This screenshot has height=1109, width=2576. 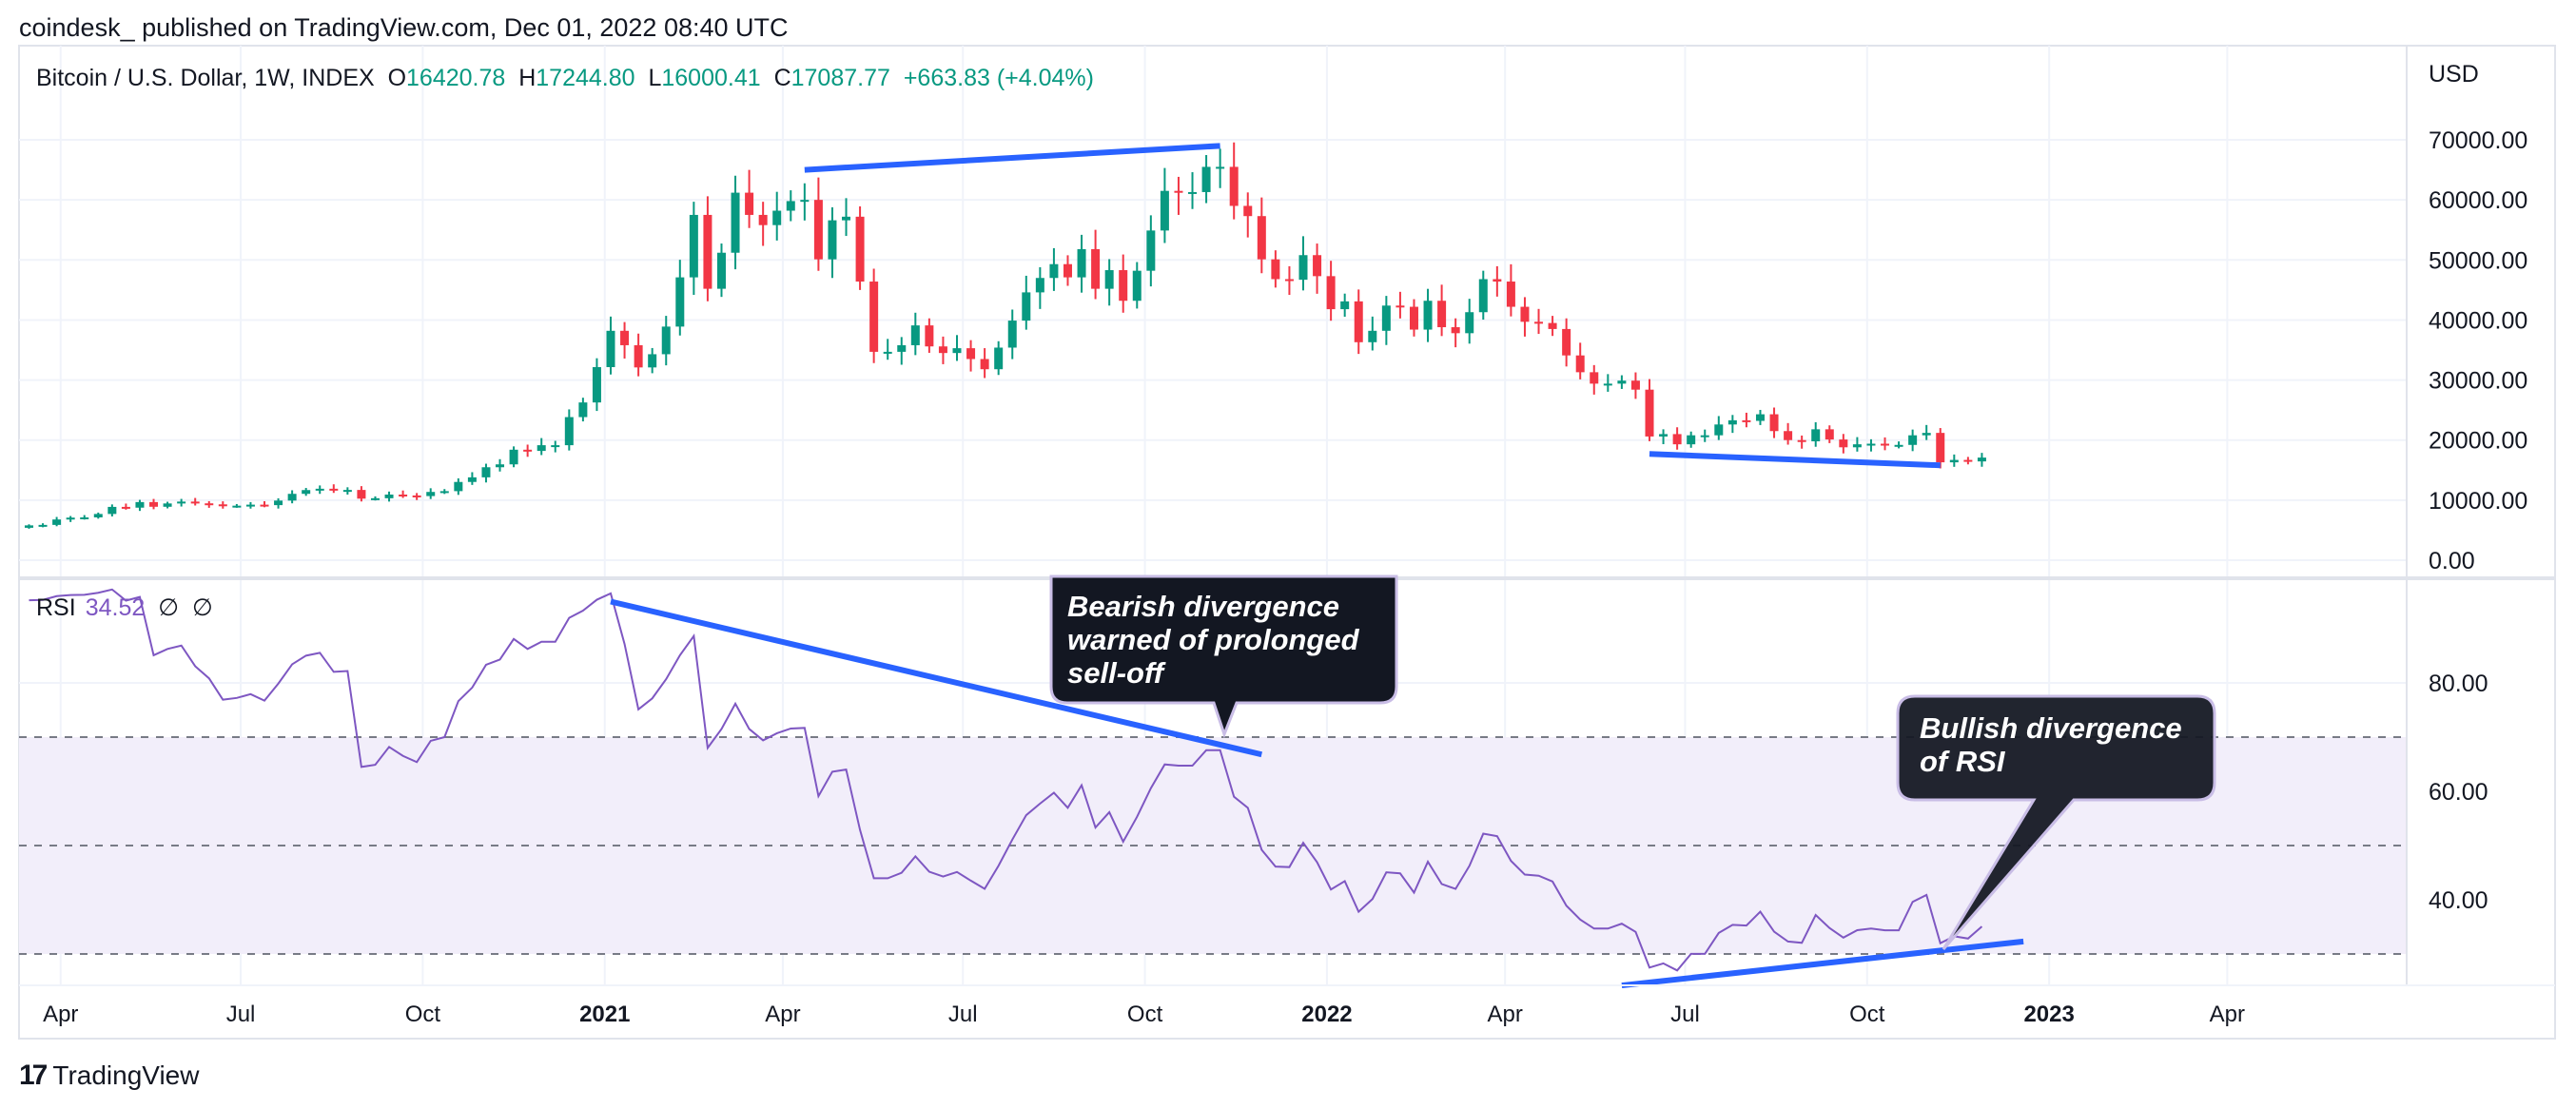 I want to click on rsi-trendline, so click(x=1823, y=963).